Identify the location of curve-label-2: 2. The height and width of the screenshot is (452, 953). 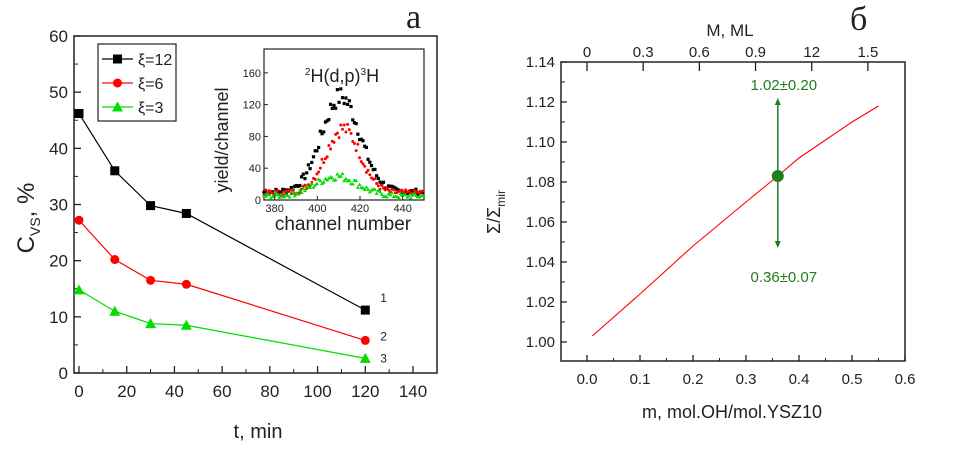
(383, 336).